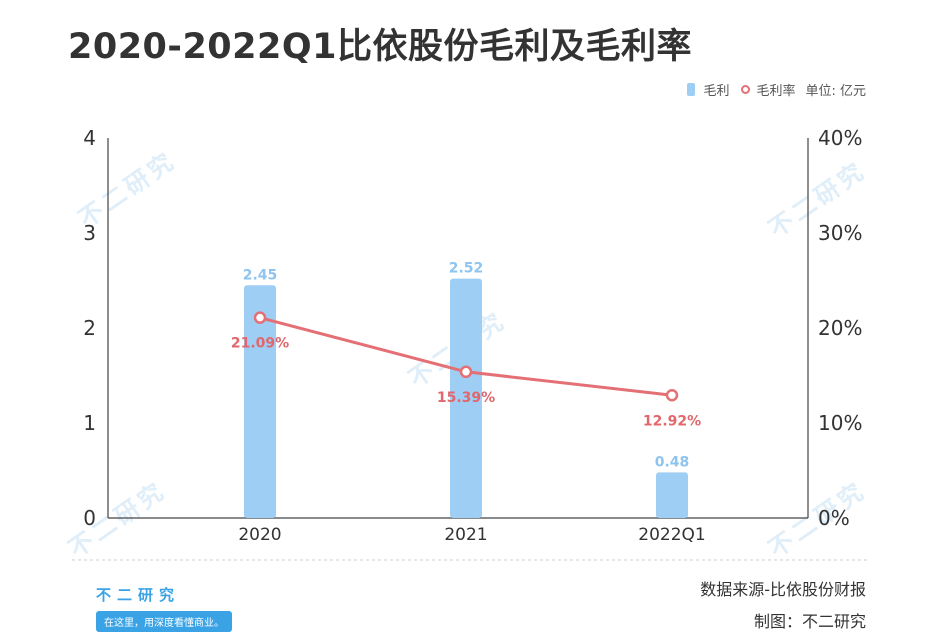  What do you see at coordinates (672, 421) in the screenshot?
I see `line-value-label: 12.92%` at bounding box center [672, 421].